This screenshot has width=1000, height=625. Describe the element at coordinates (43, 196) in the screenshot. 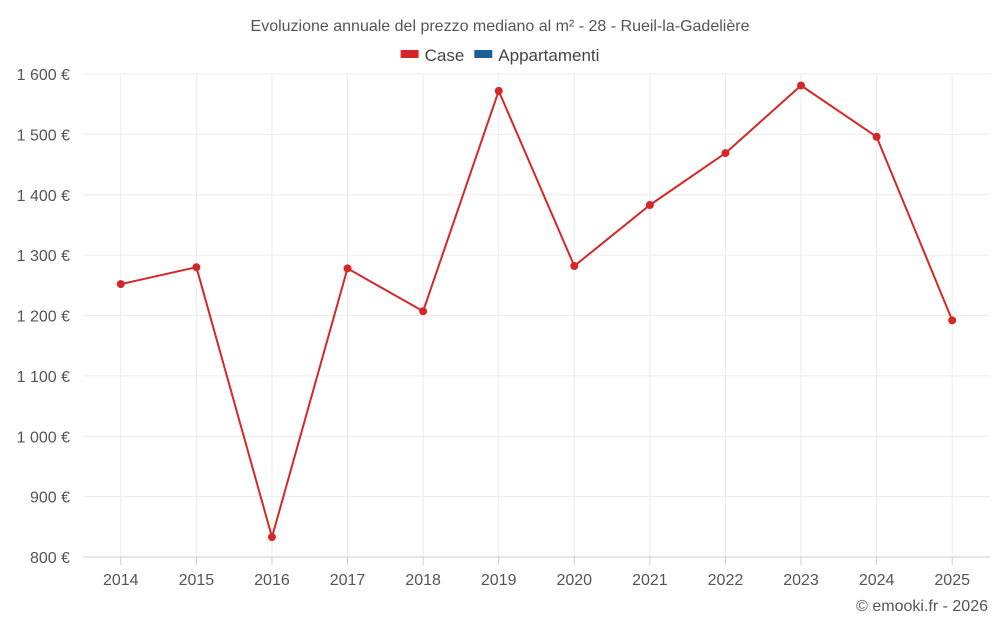

I see `y-tick-label: 1 400 €` at that location.